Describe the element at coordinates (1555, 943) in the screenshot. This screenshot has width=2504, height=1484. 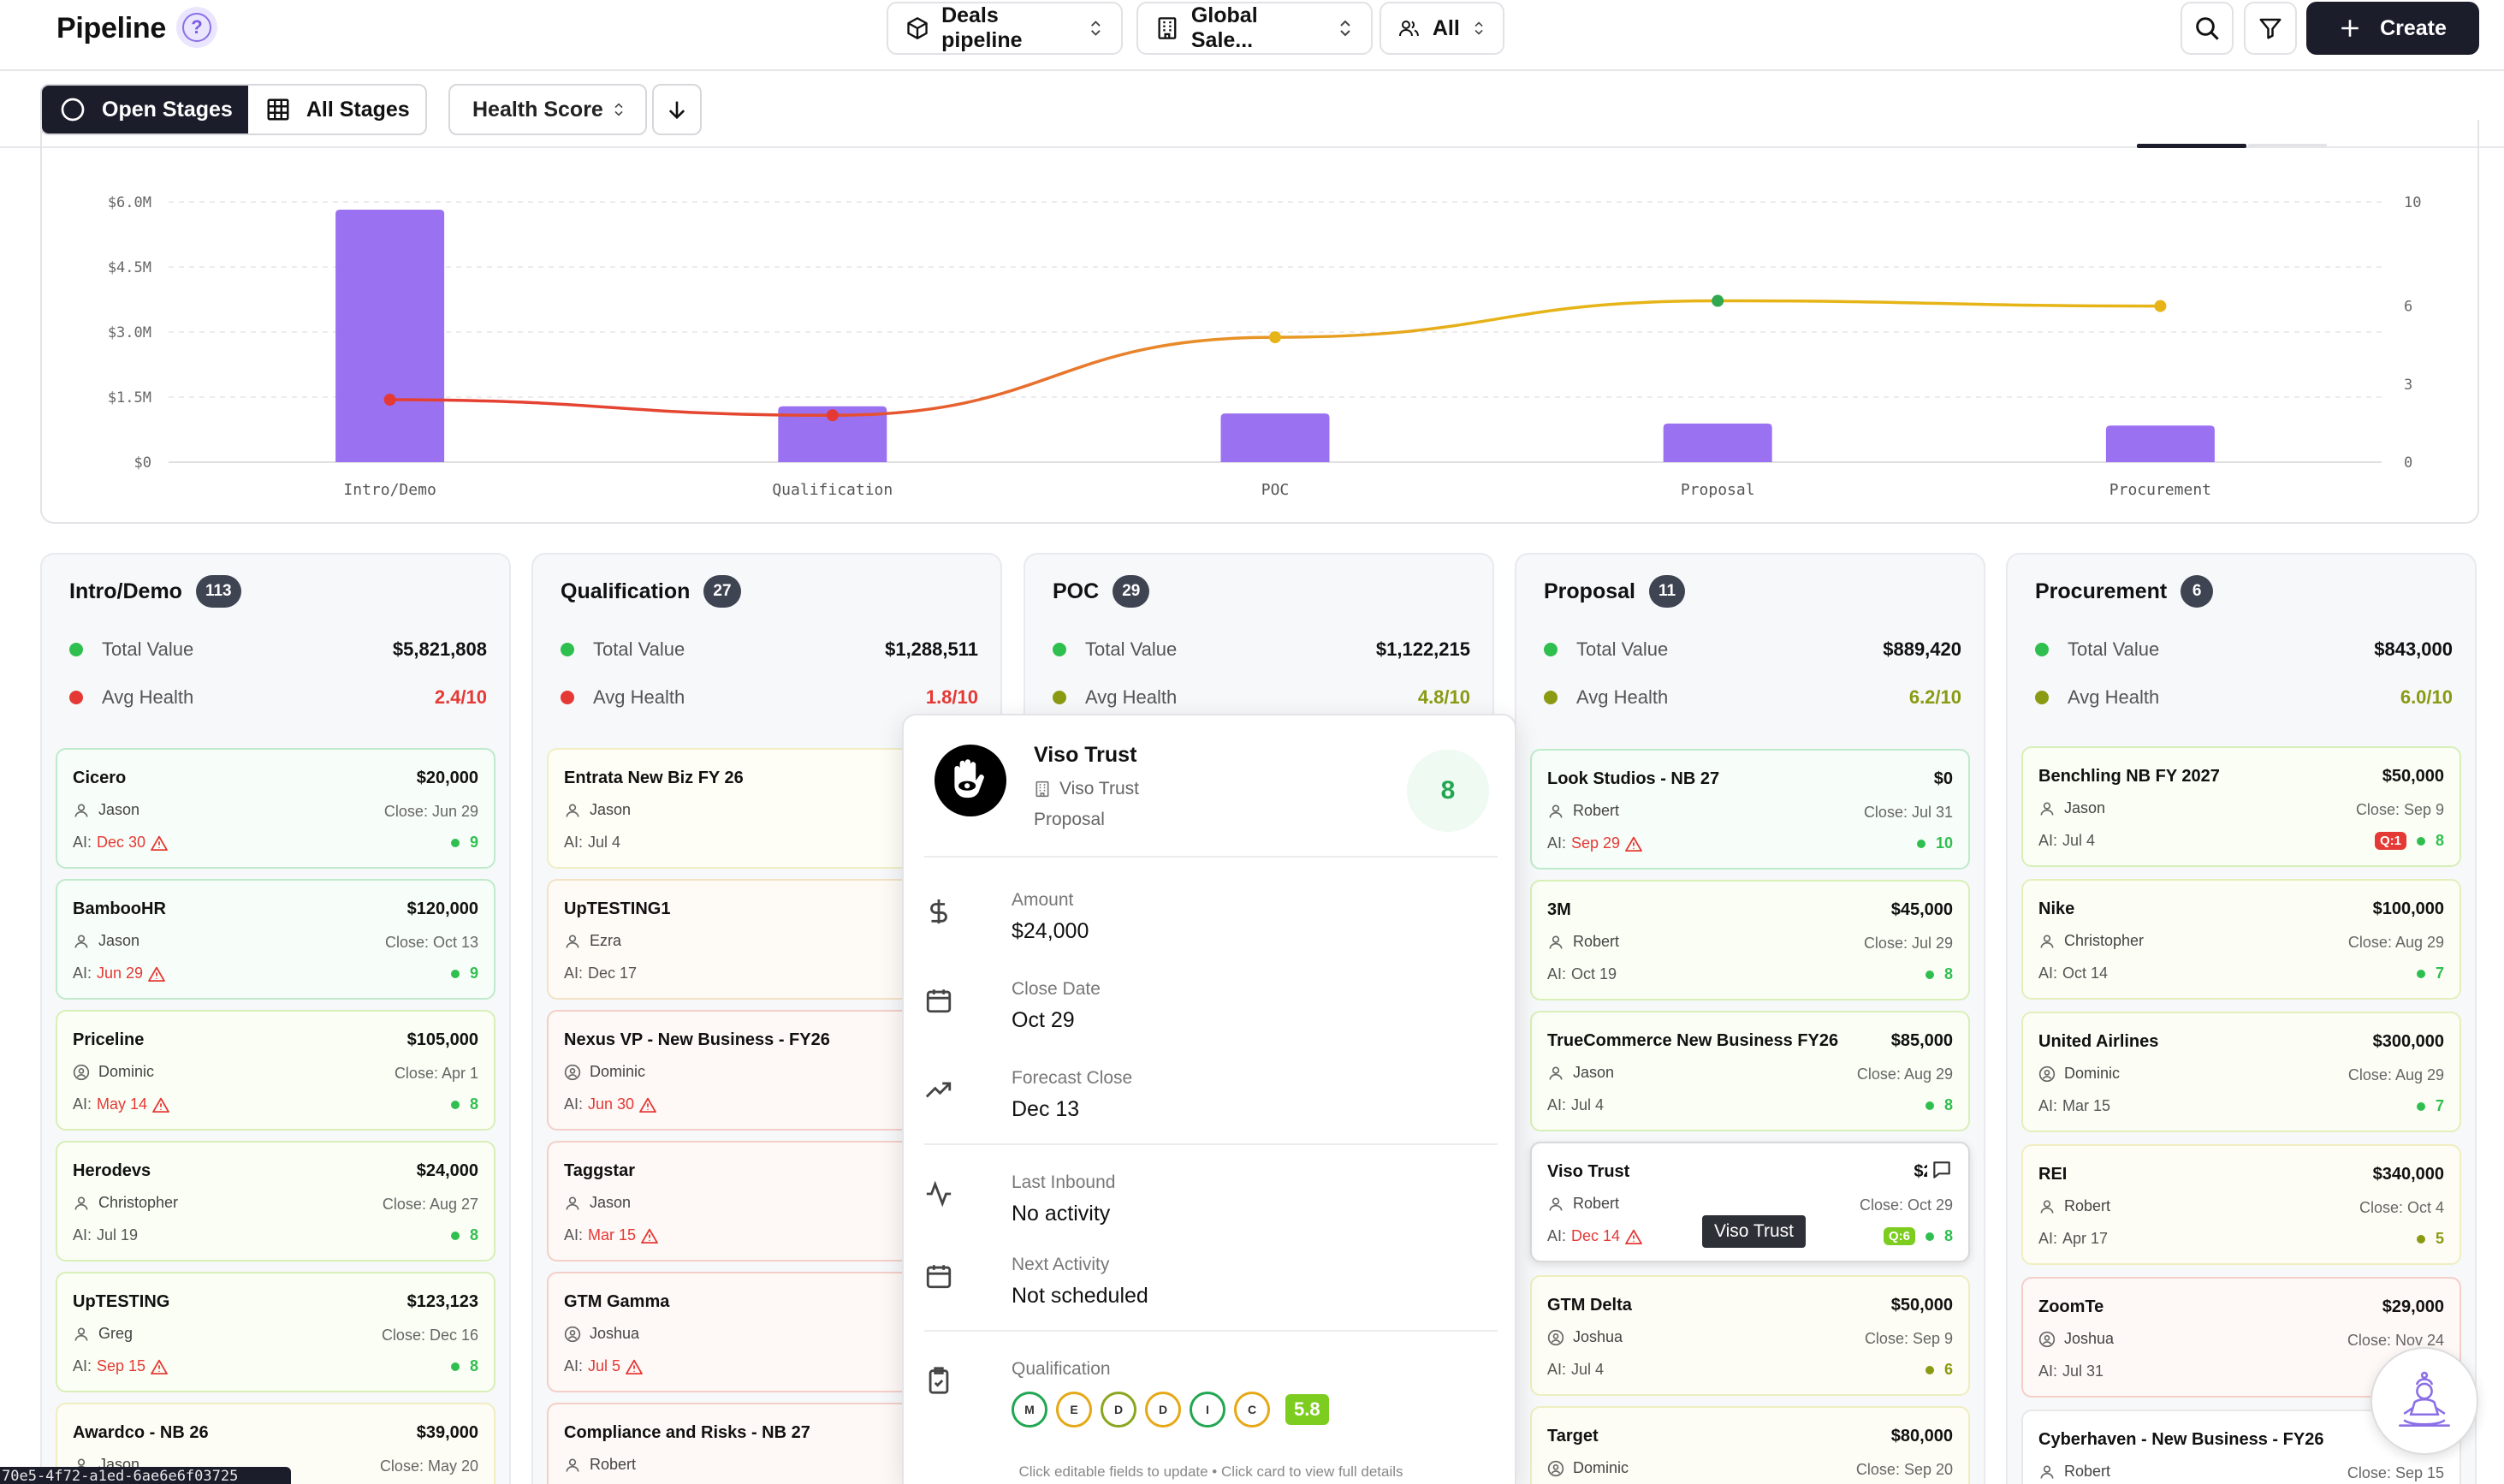
I see `user-icon` at that location.